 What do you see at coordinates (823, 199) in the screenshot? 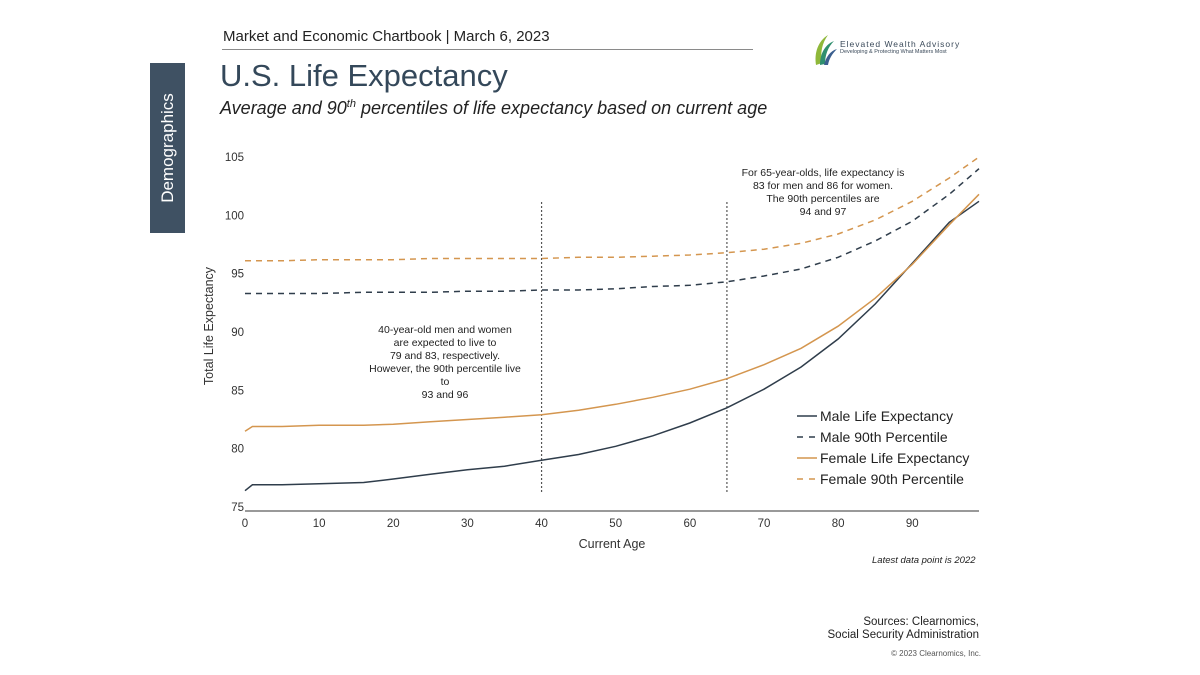
I see `annotation-line: The 90th percentiles are` at bounding box center [823, 199].